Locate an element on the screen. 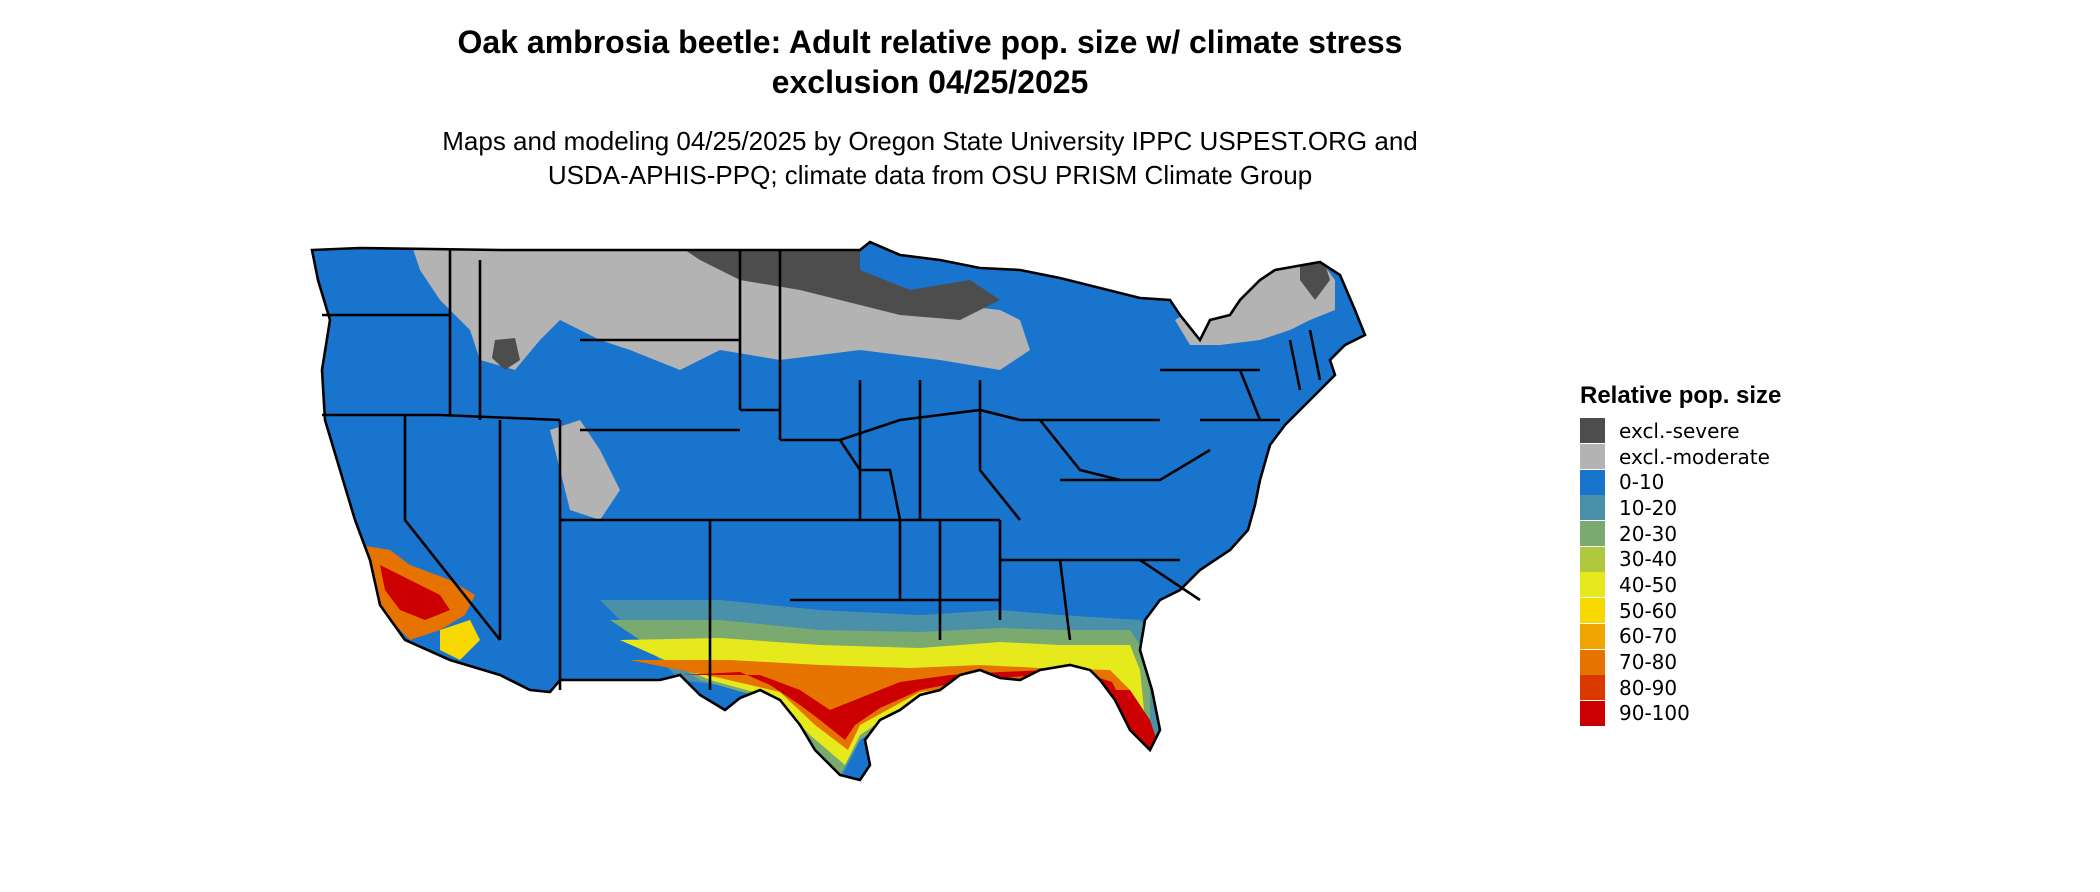 This screenshot has width=2100, height=892. zone-excl-moderate is located at coordinates (720, 306).